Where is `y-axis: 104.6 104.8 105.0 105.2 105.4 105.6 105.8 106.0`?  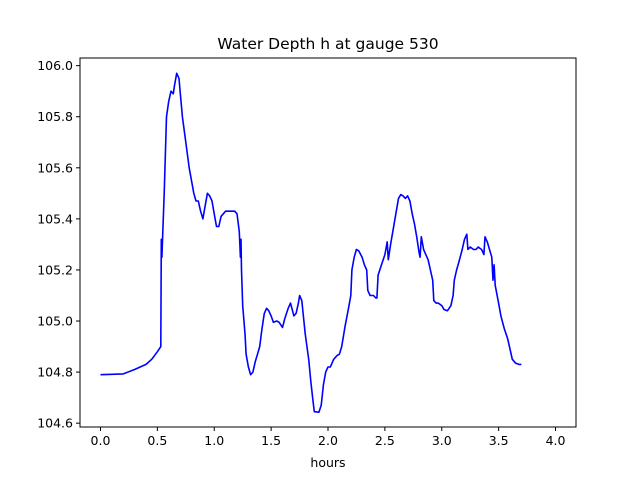
y-axis: 104.6 104.8 105.0 105.2 105.4 105.6 105.8 106.0 is located at coordinates (58, 244).